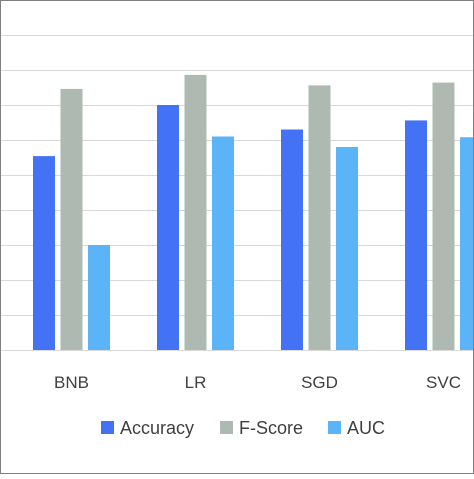  Describe the element at coordinates (257, 382) in the screenshot. I see `x-axis-tick-labels: BNB LR SGD SVC` at that location.